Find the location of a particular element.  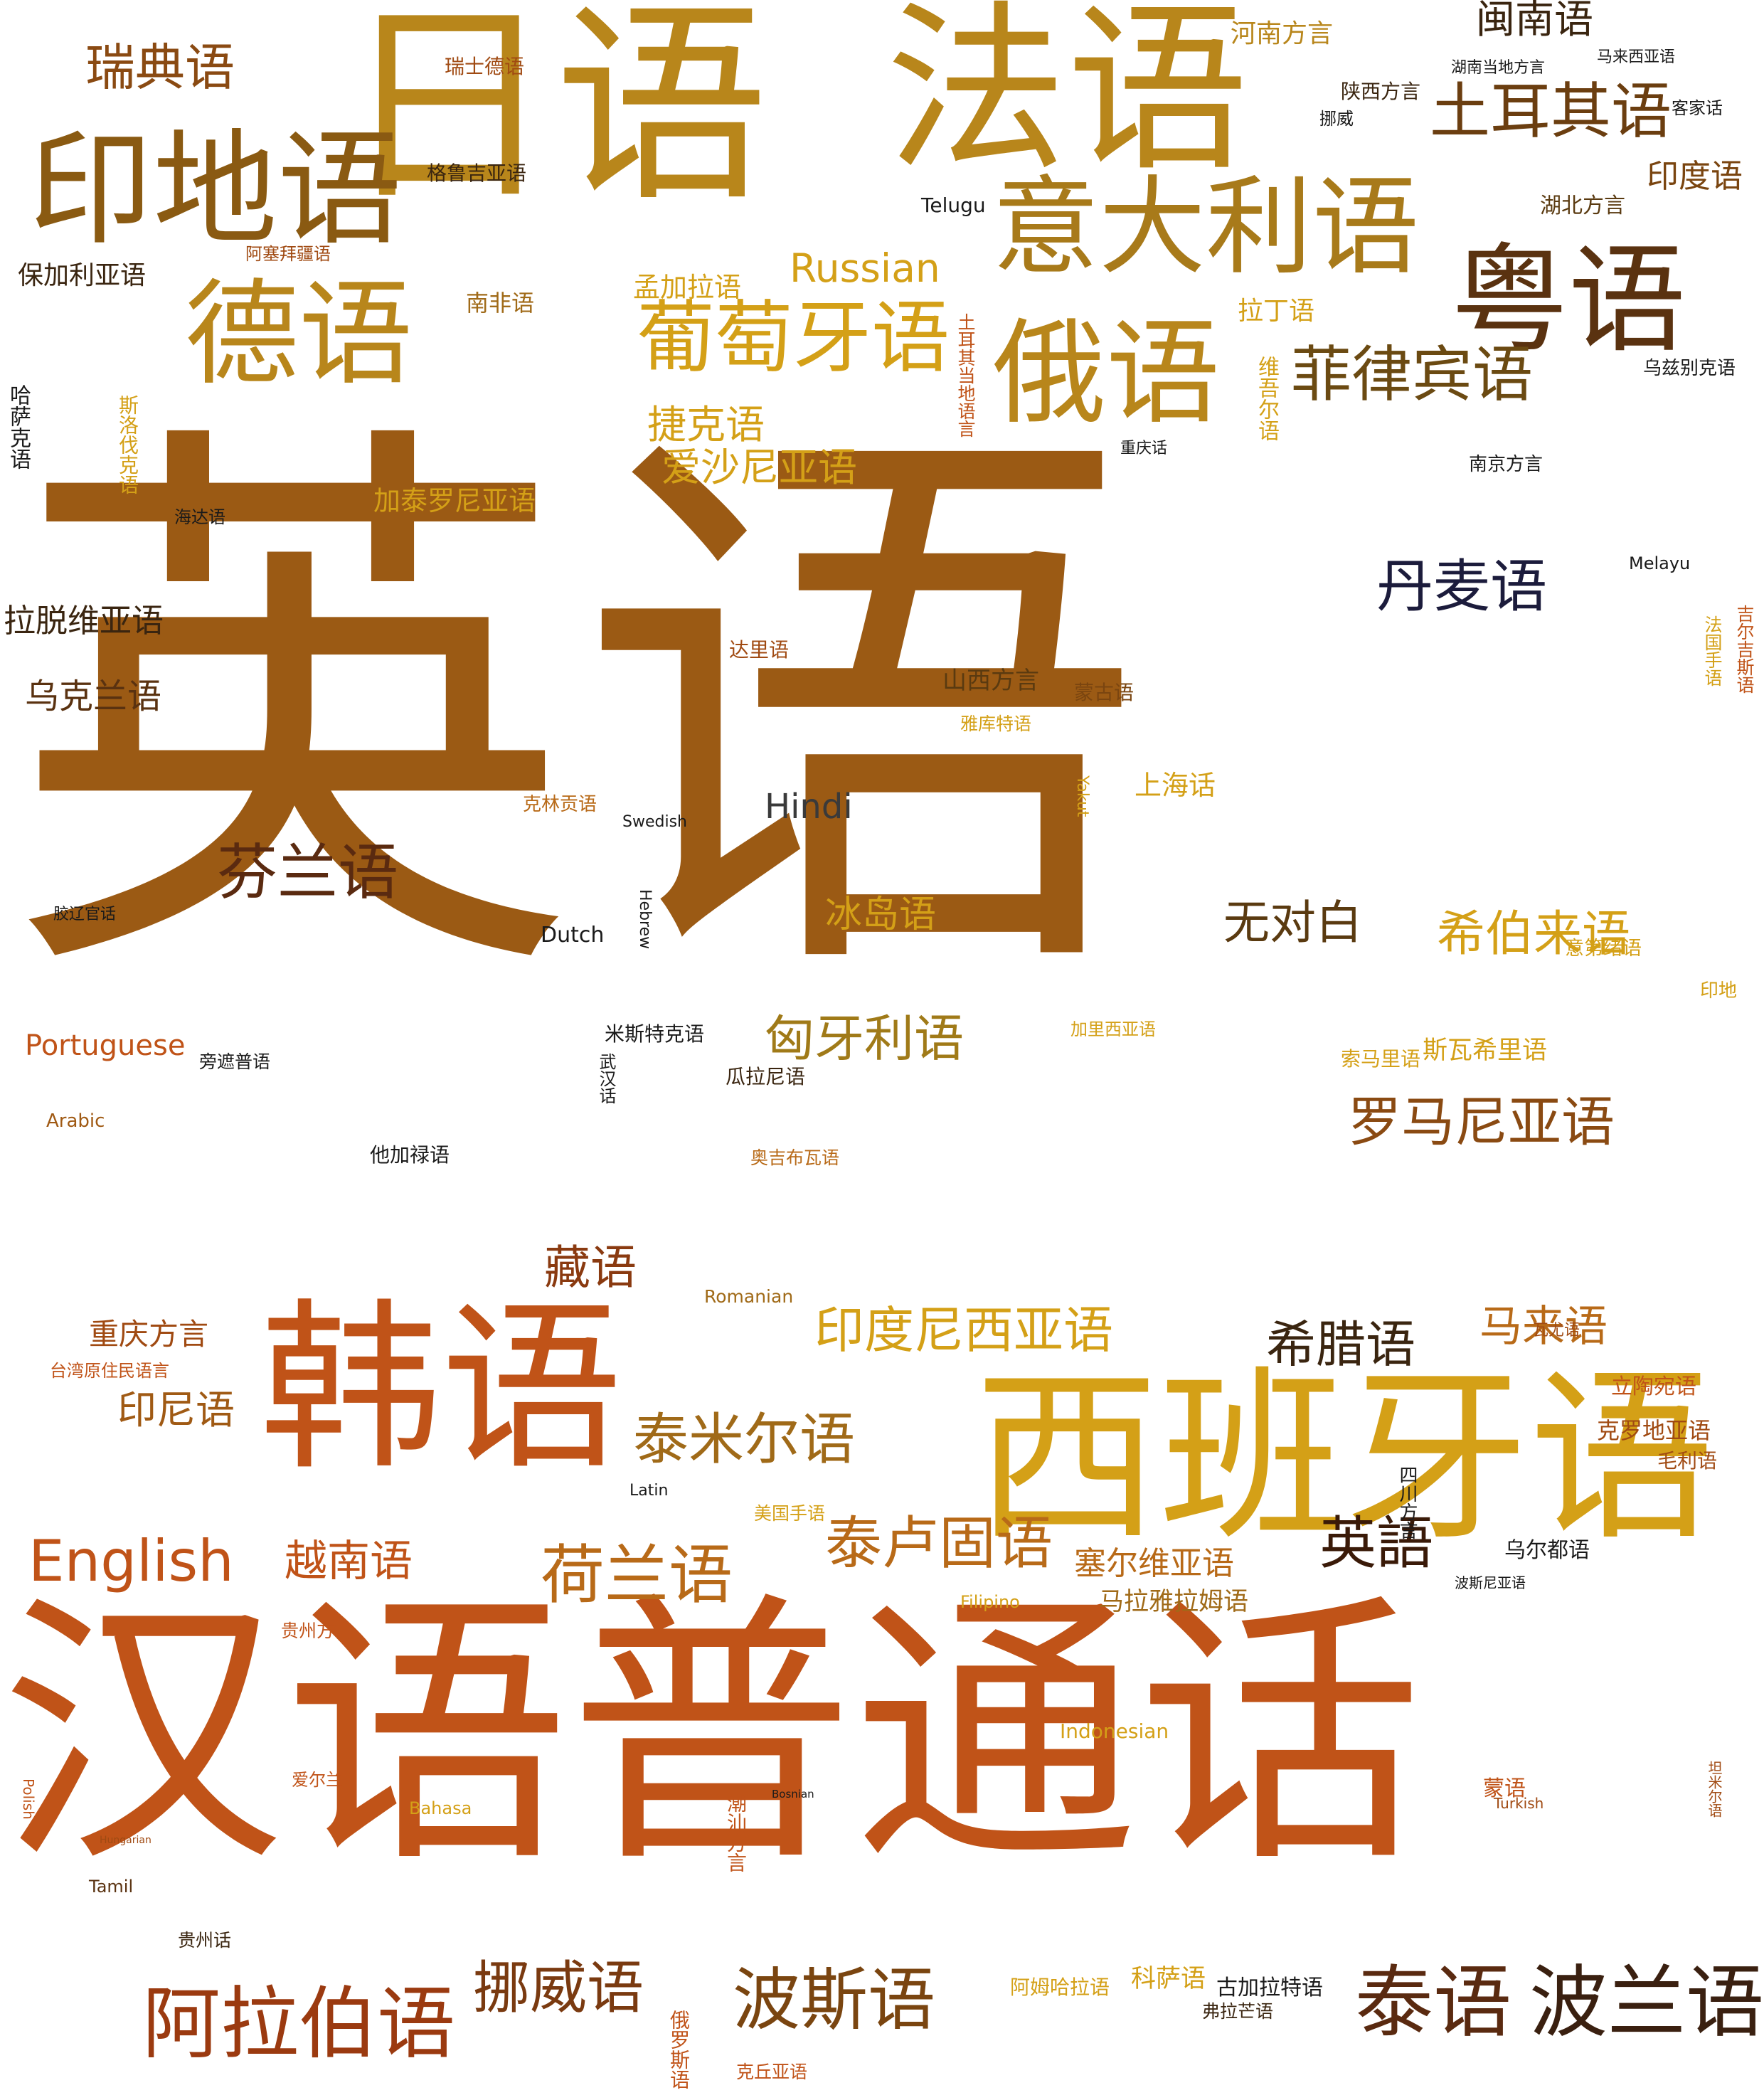

word-cloud-word: 土耳其当地语言 is located at coordinates (966, 375).